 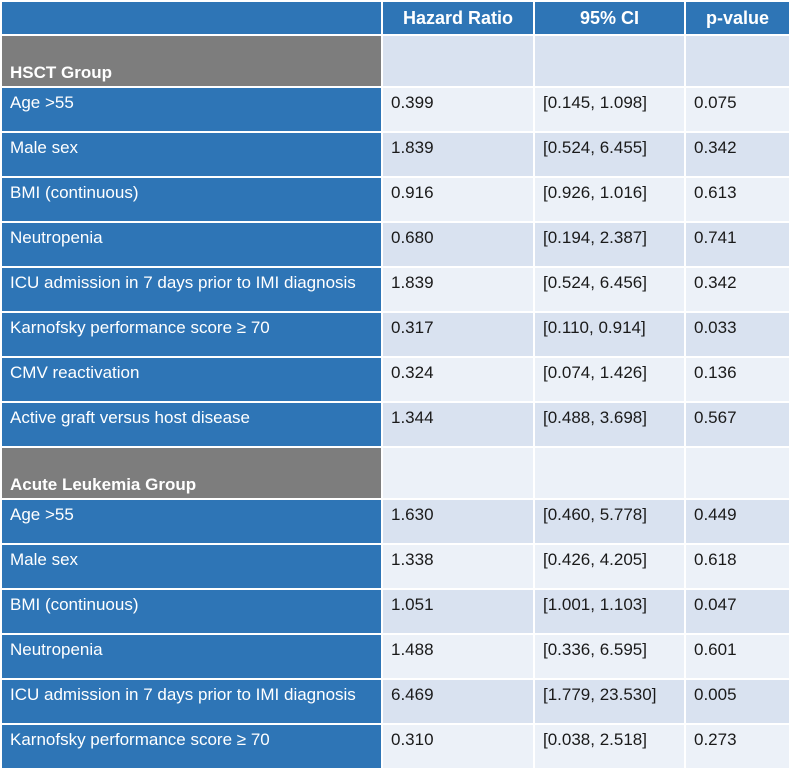 What do you see at coordinates (458, 611) in the screenshot?
I see `hazard-ratio-cell: 1.051` at bounding box center [458, 611].